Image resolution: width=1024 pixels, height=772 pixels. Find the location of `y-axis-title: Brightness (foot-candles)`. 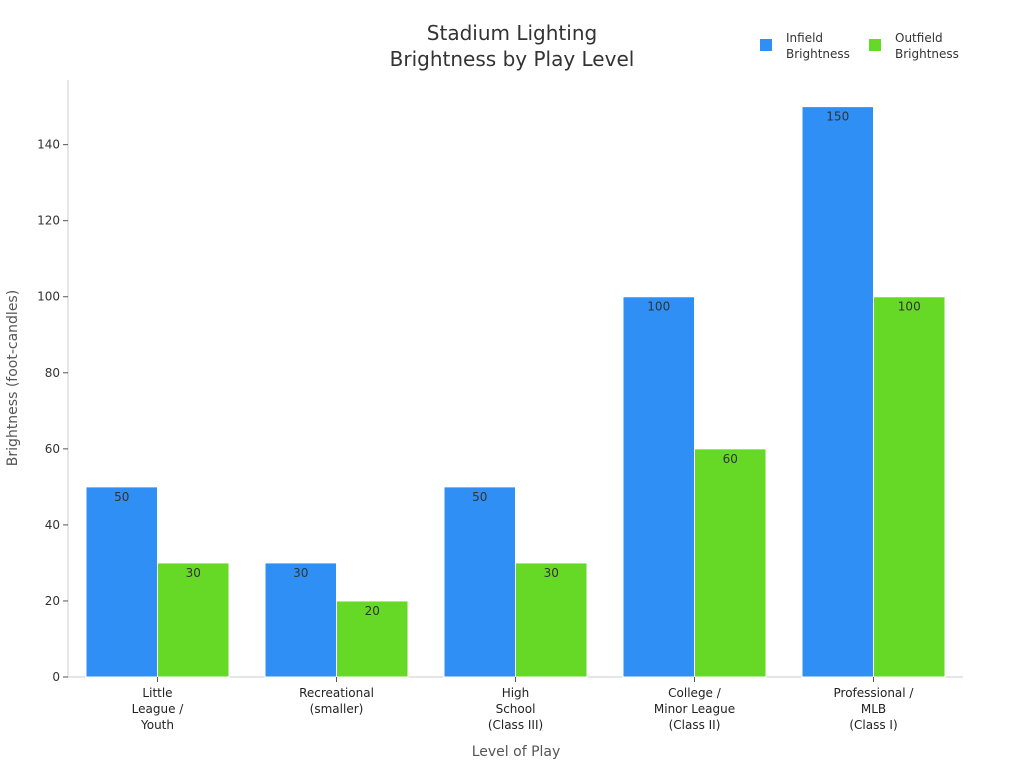

y-axis-title: Brightness (foot-candles) is located at coordinates (13, 378).